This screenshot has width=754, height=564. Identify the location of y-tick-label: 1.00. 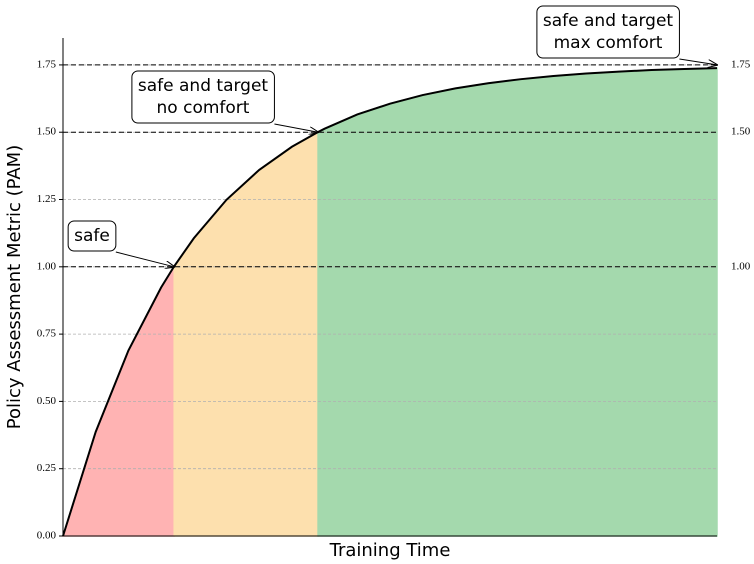
(47, 266).